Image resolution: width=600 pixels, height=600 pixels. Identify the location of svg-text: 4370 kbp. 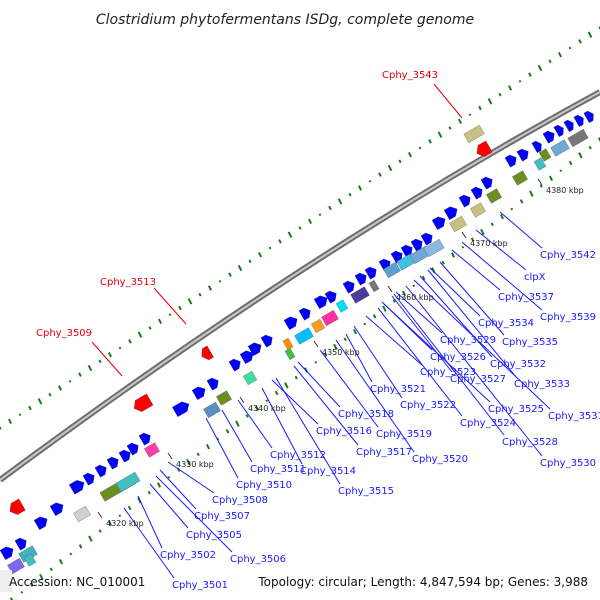
(489, 243).